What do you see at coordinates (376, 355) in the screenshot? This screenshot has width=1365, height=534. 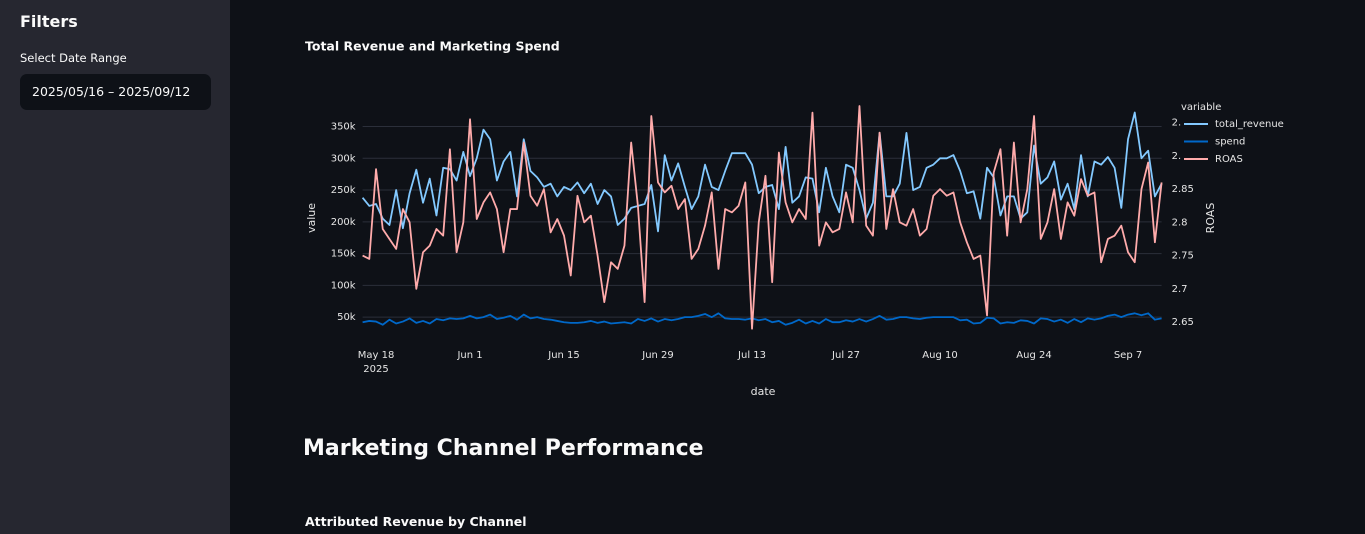 I see `x-tick-label: May 18` at bounding box center [376, 355].